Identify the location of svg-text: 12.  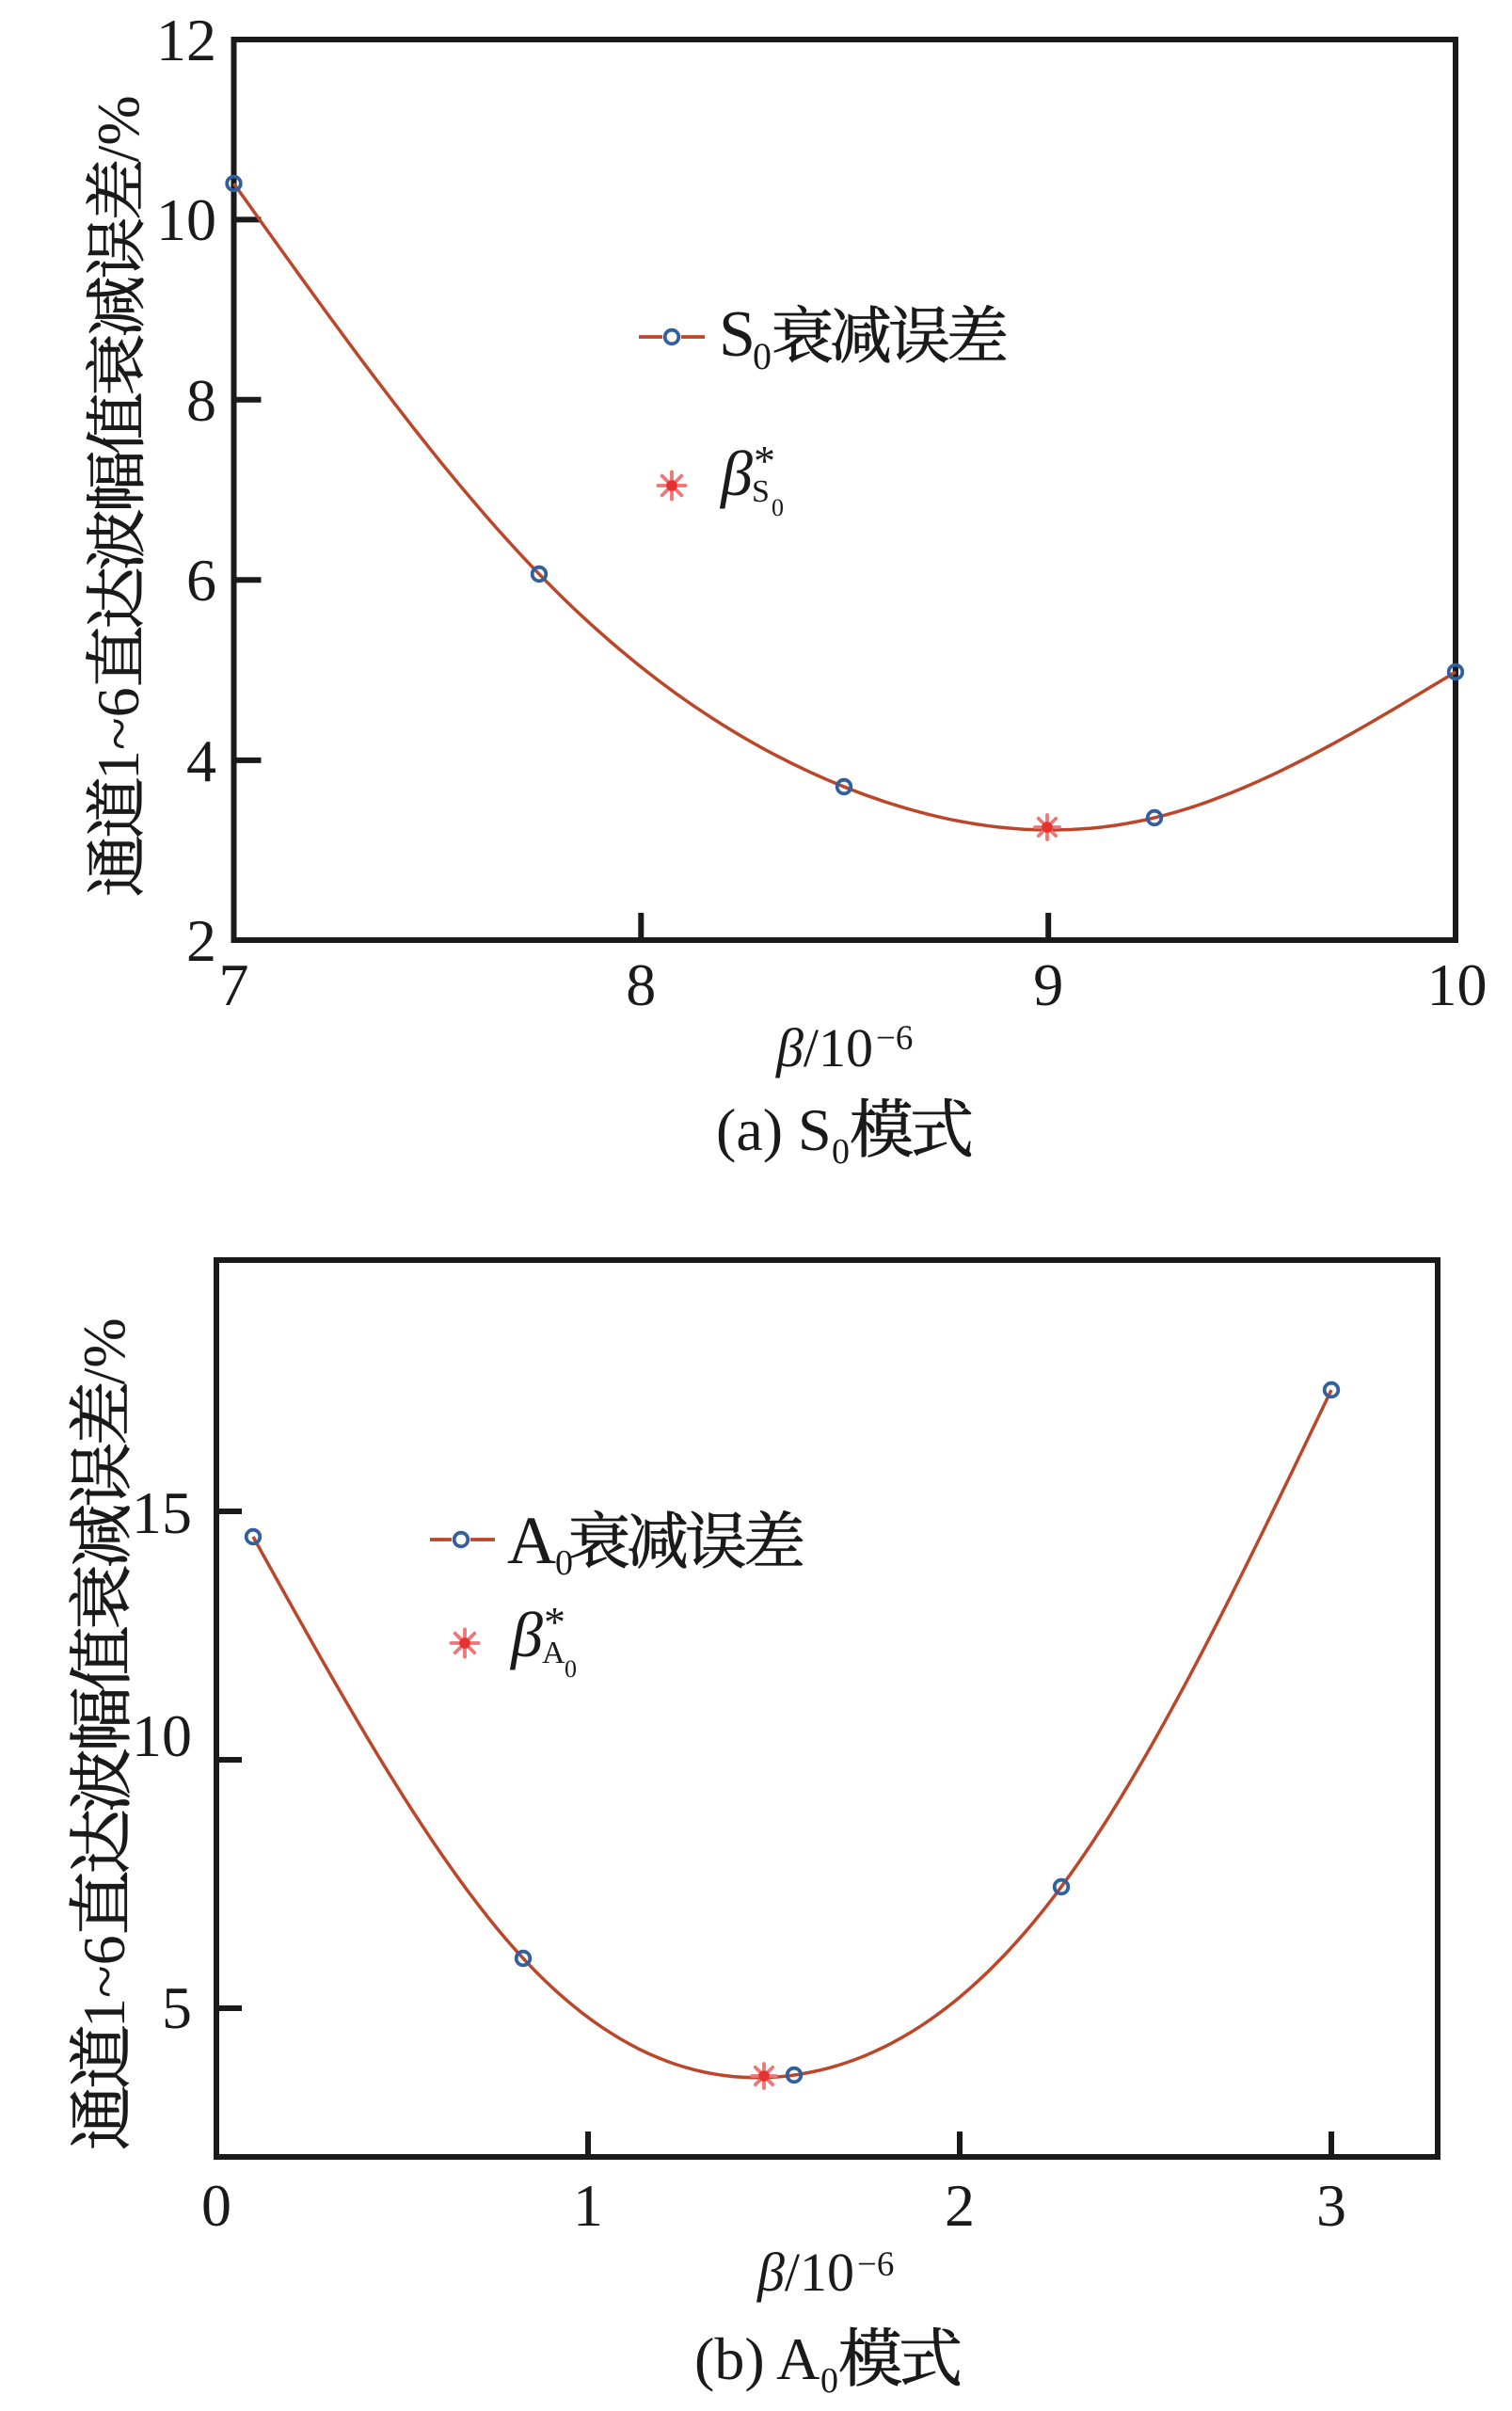
(186, 40).